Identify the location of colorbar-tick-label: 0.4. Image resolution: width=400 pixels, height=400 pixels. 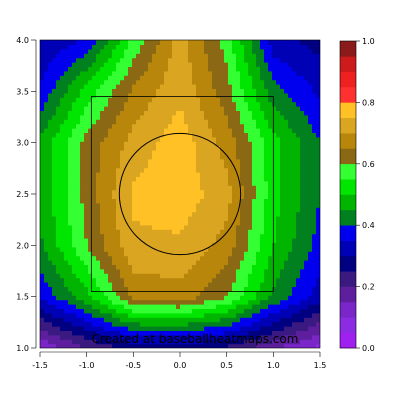
(368, 225).